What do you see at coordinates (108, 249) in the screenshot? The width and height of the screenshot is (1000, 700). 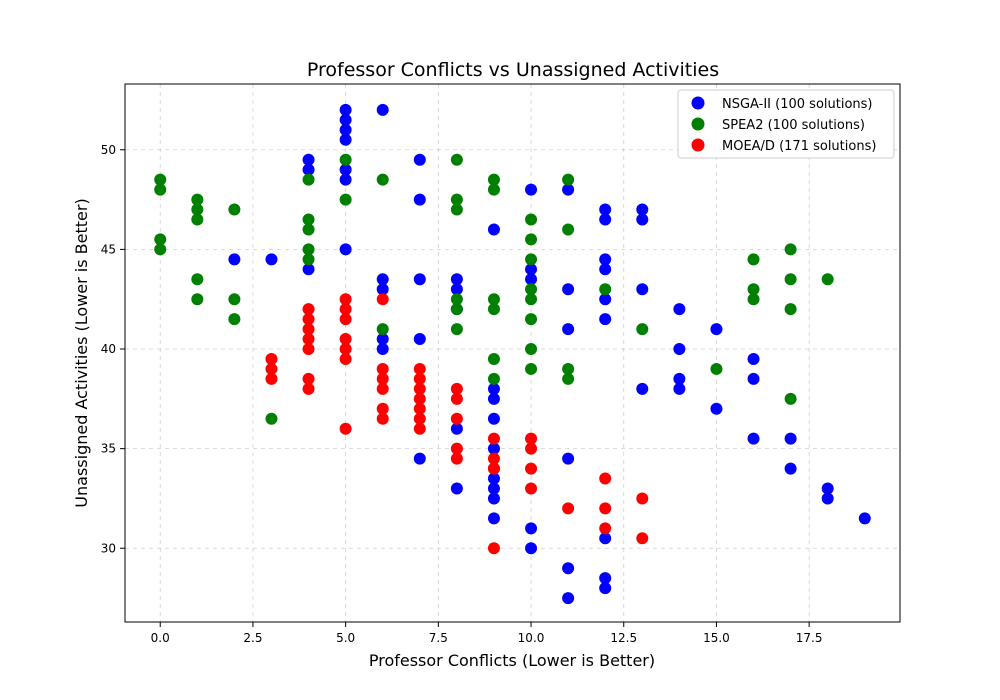 I see `y-tick-label: 45` at bounding box center [108, 249].